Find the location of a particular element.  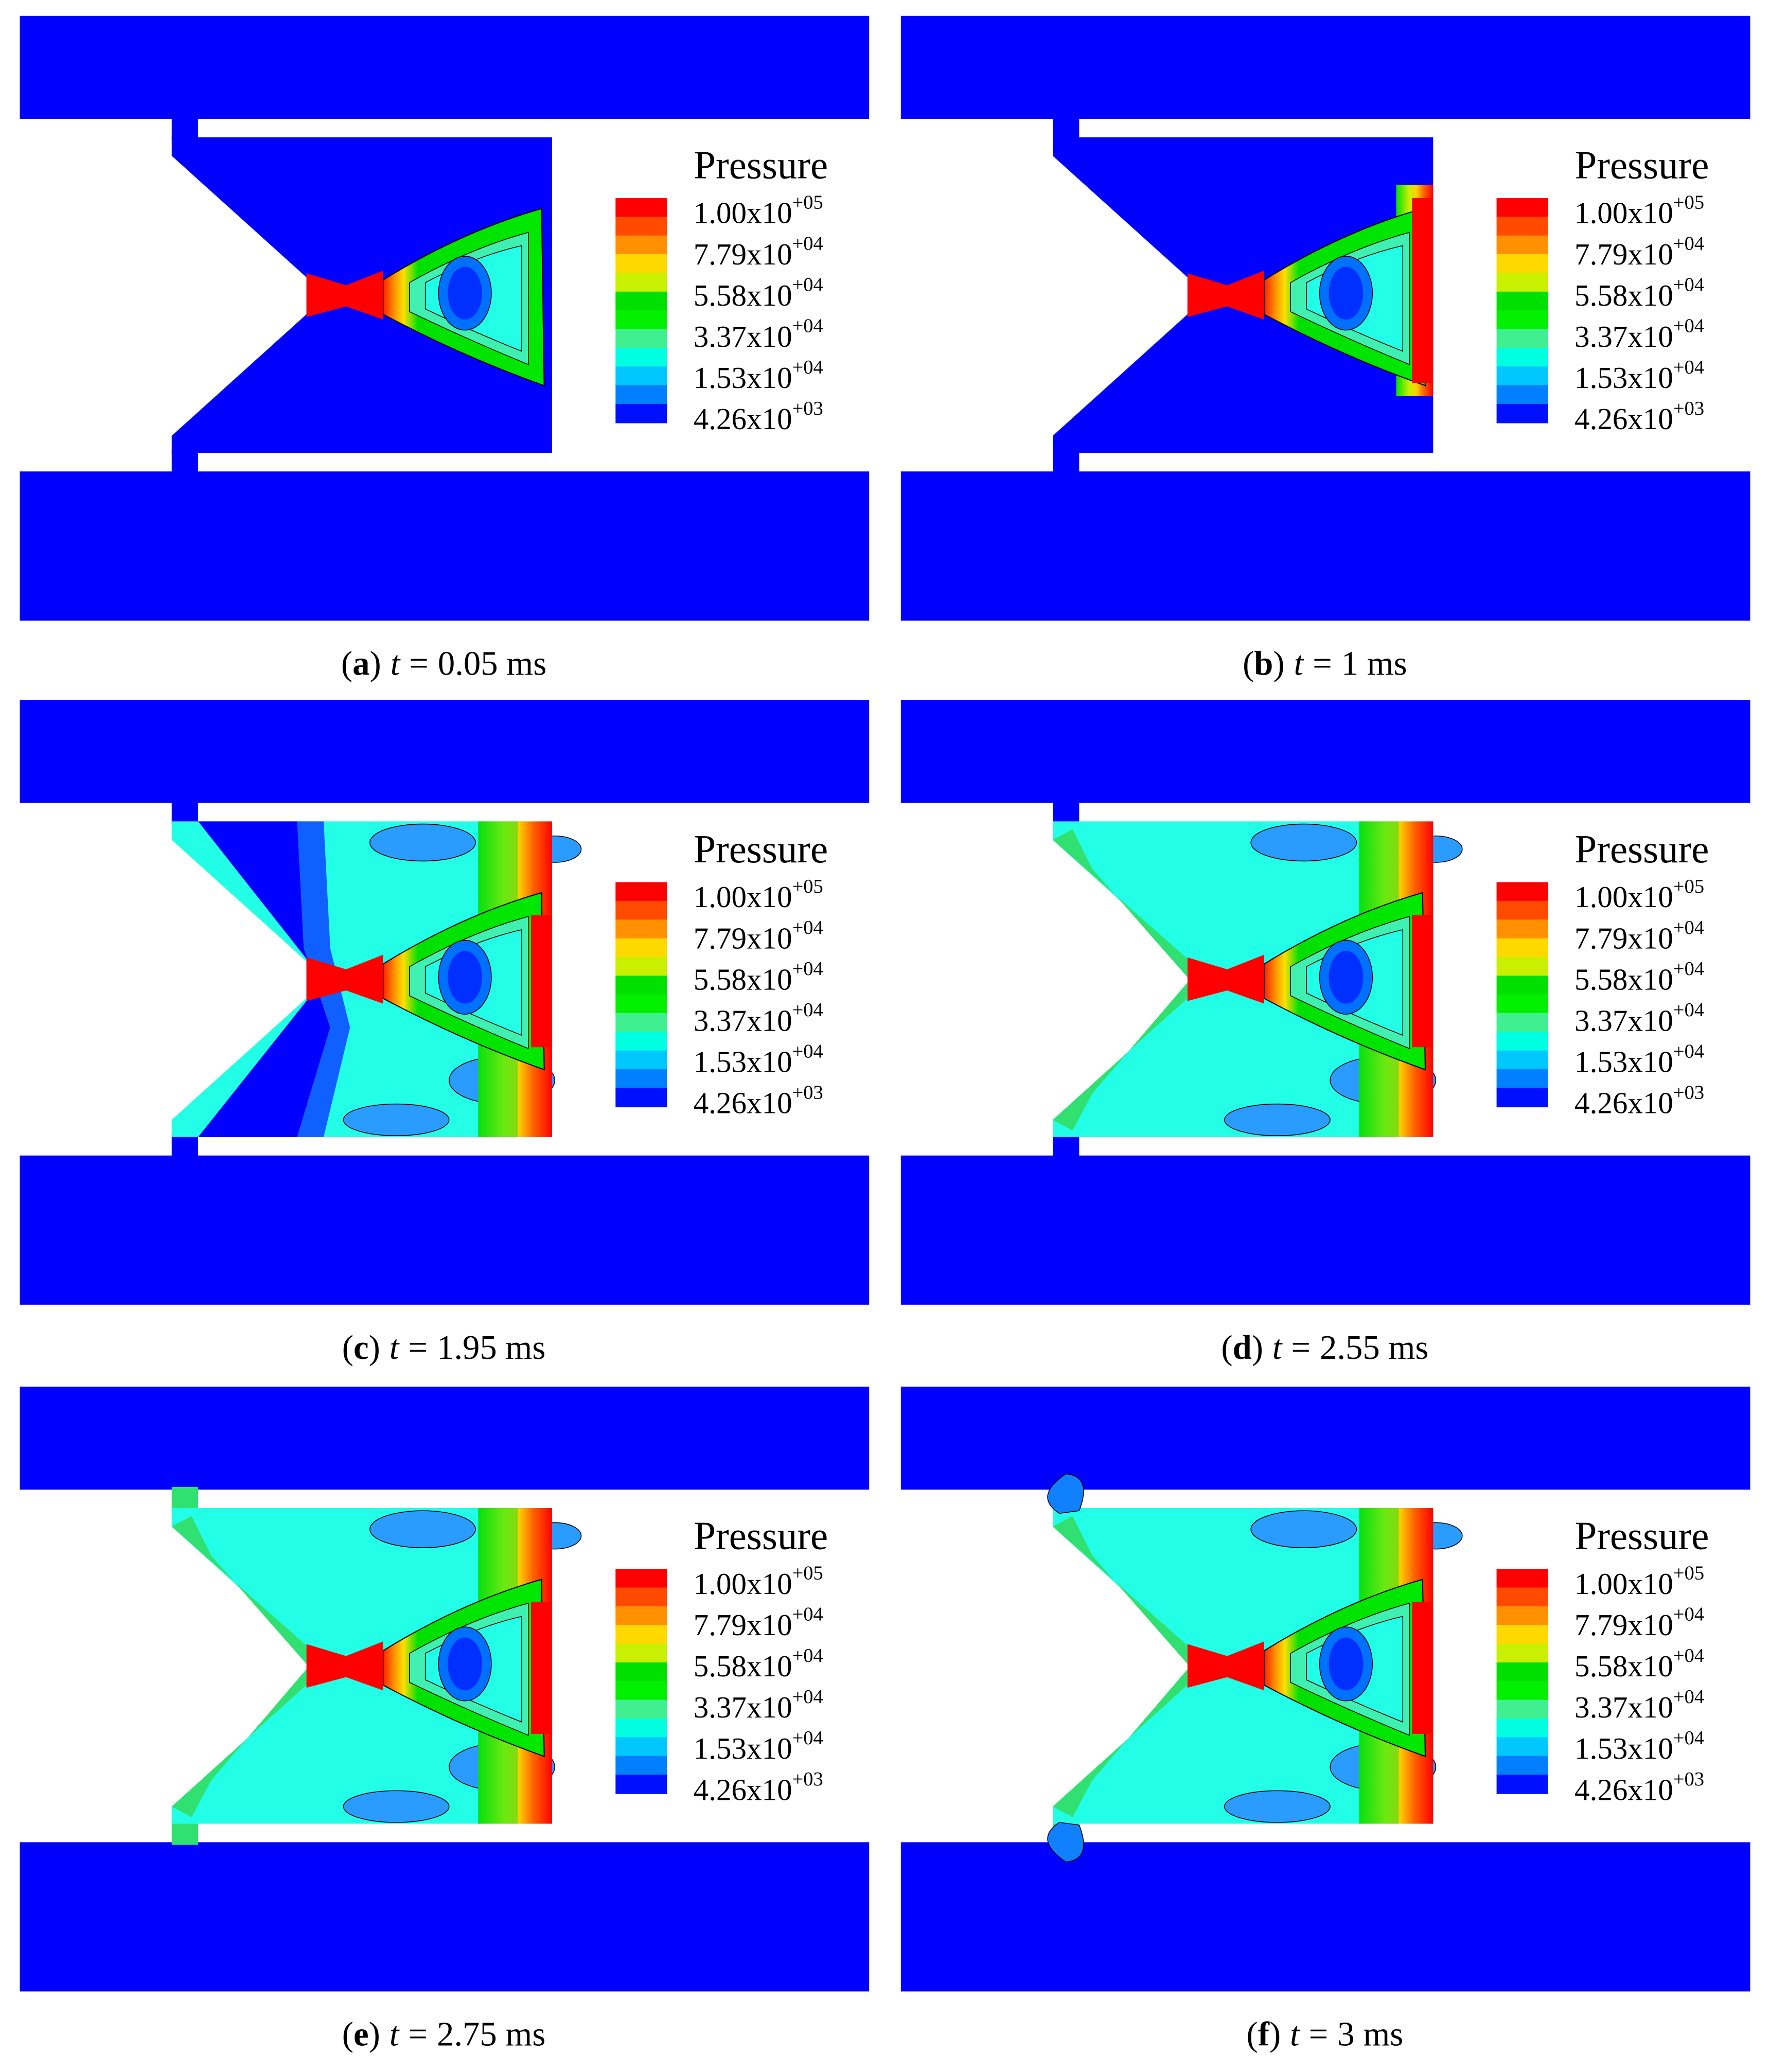

caption: (a) t = 0.05 ms is located at coordinates (444, 664).